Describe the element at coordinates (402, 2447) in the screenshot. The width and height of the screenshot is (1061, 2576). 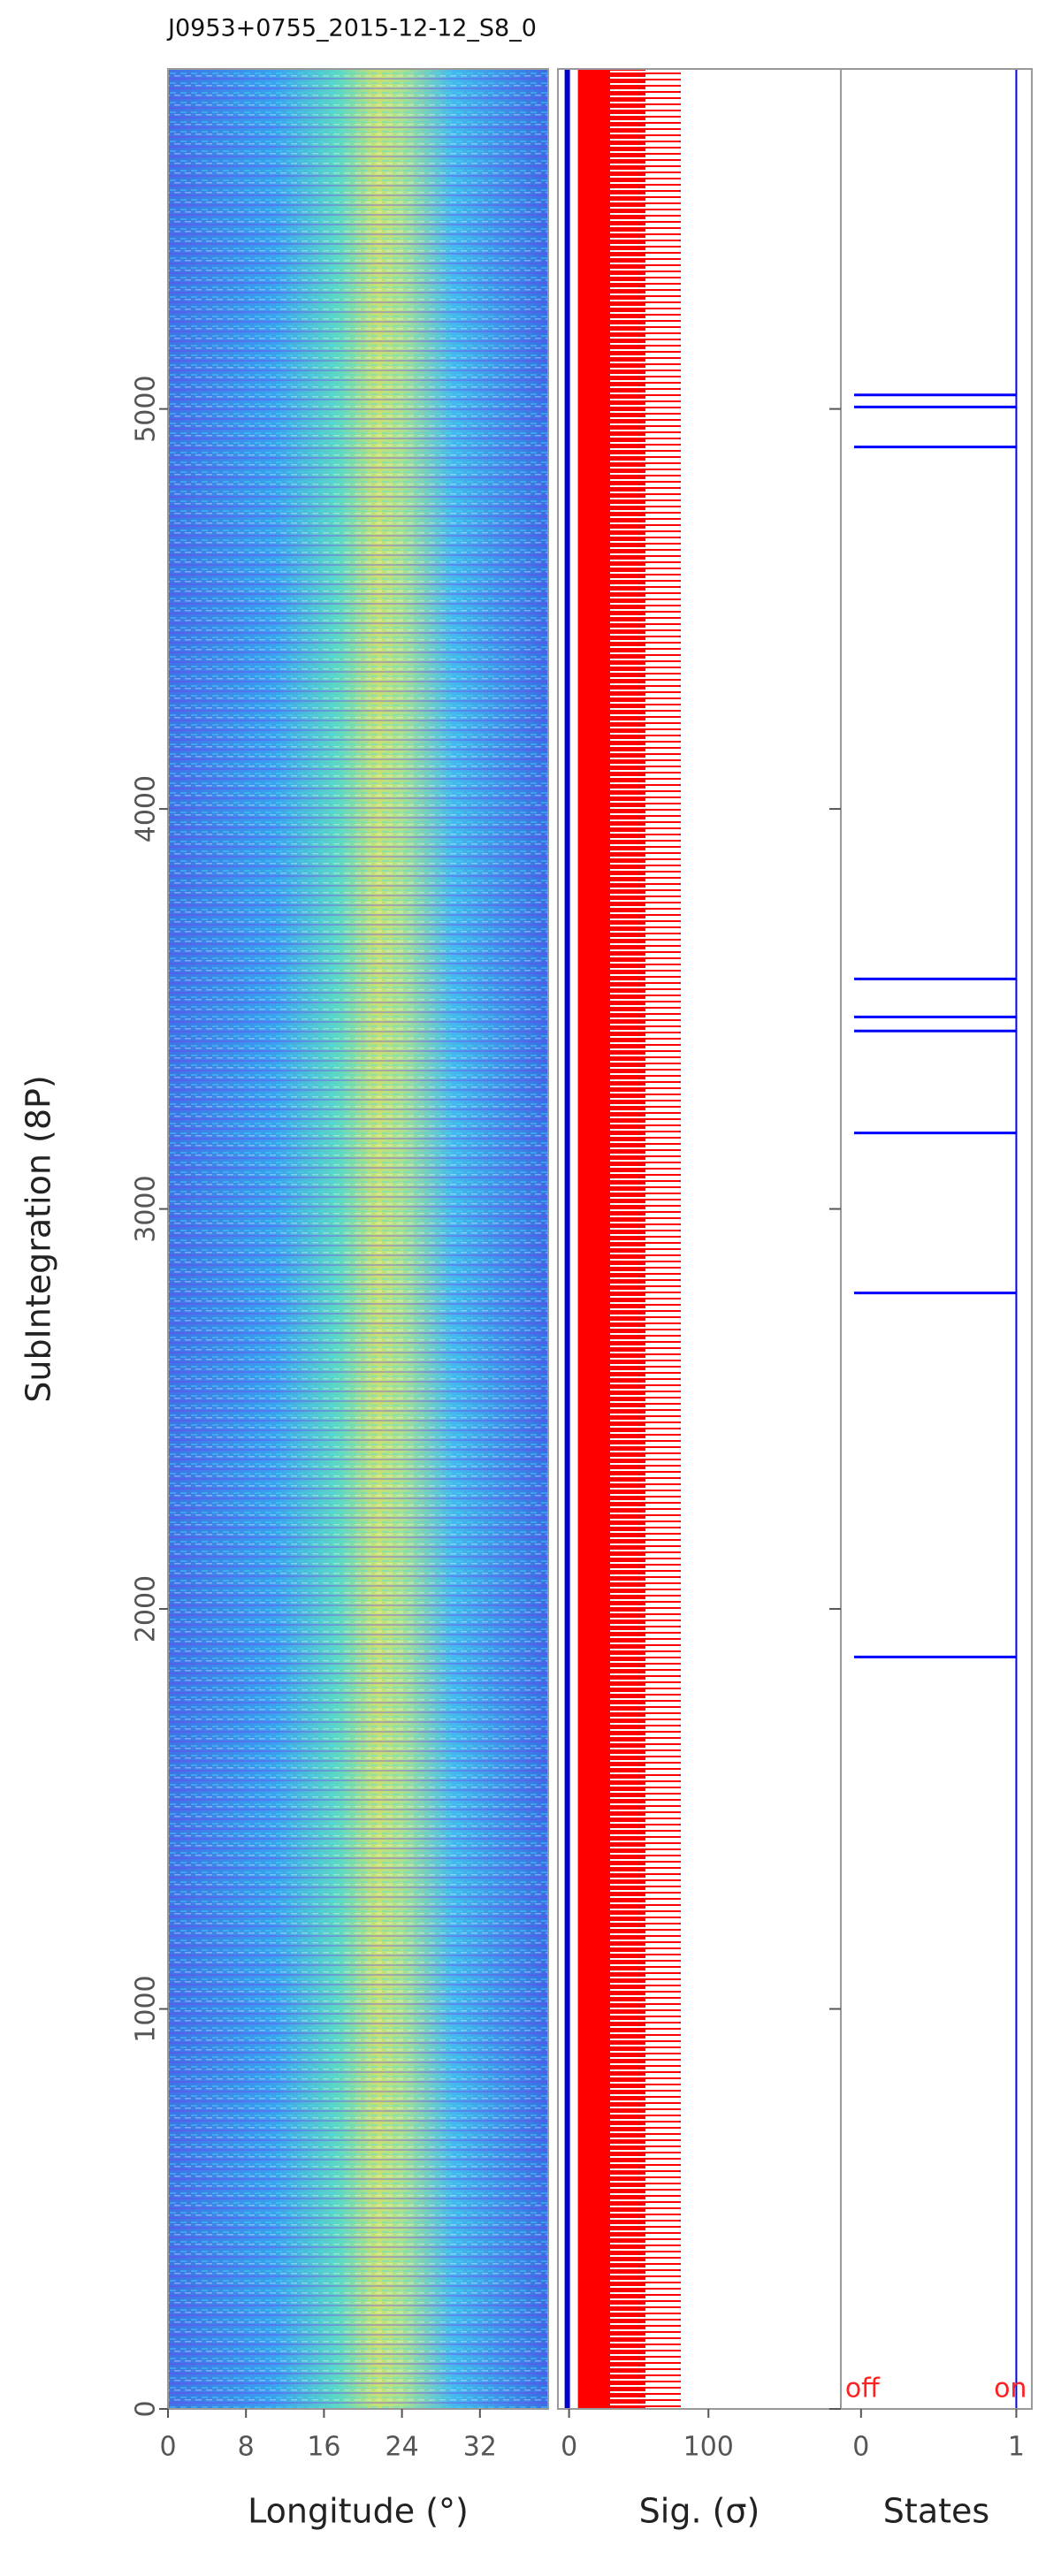
I see `x-tick-label: 24` at that location.